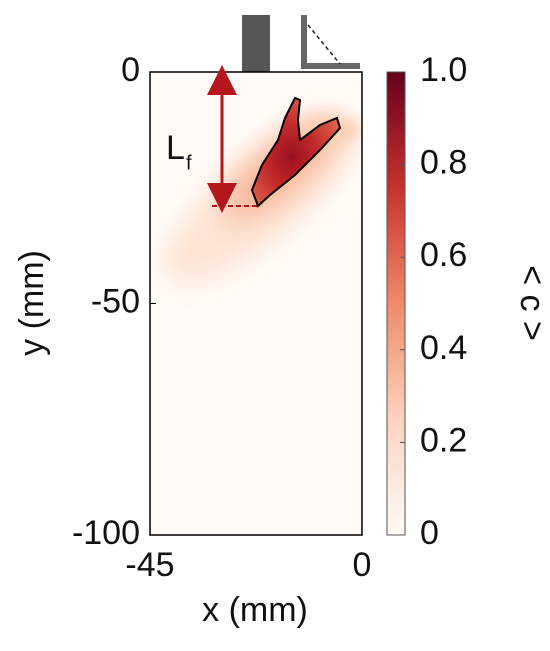 This screenshot has width=550, height=651. What do you see at coordinates (106, 533) in the screenshot?
I see `y-tick-label: -100` at bounding box center [106, 533].